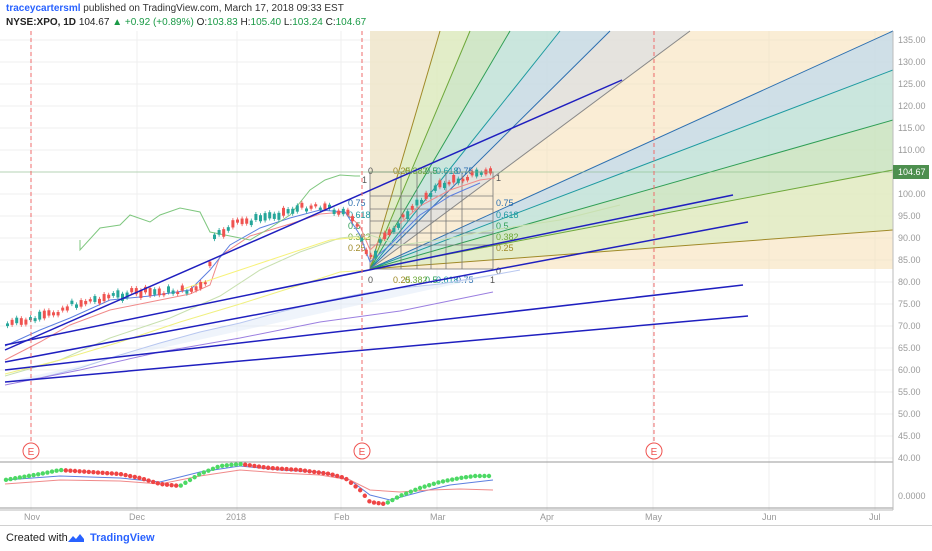  I want to click on tradingview-brand-link: TradingView, so click(122, 538).